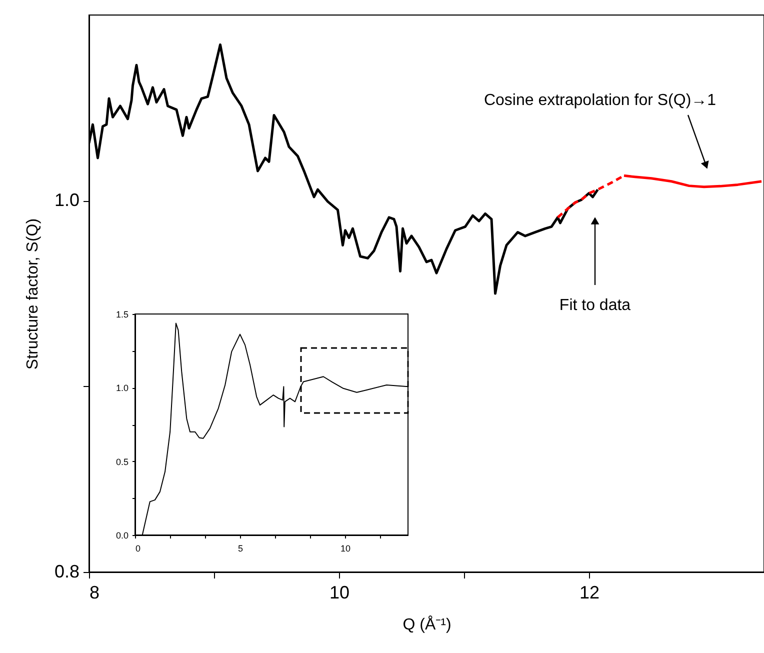  Describe the element at coordinates (122, 315) in the screenshot. I see `y-tick-label: 1.5` at that location.